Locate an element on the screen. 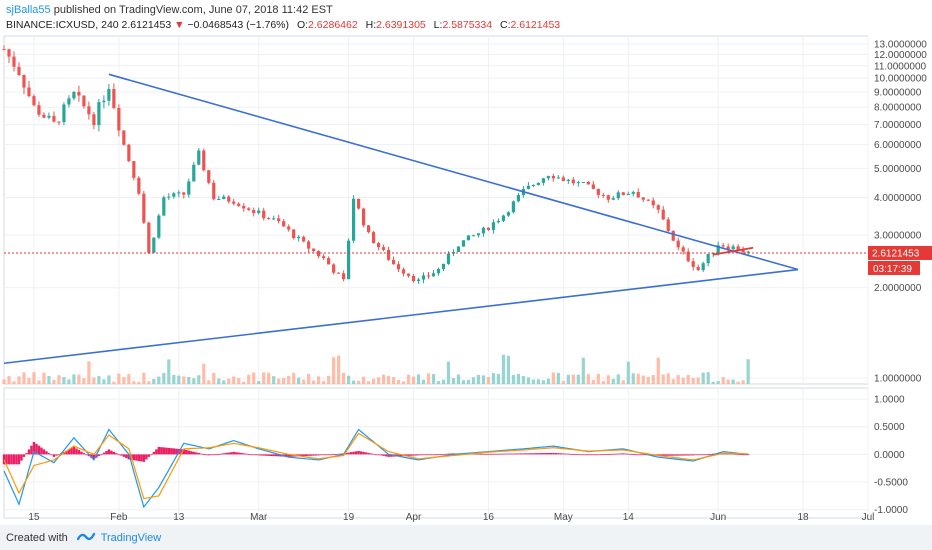 Image resolution: width=932 pixels, height=550 pixels. x-tick-label: 16 is located at coordinates (489, 517).